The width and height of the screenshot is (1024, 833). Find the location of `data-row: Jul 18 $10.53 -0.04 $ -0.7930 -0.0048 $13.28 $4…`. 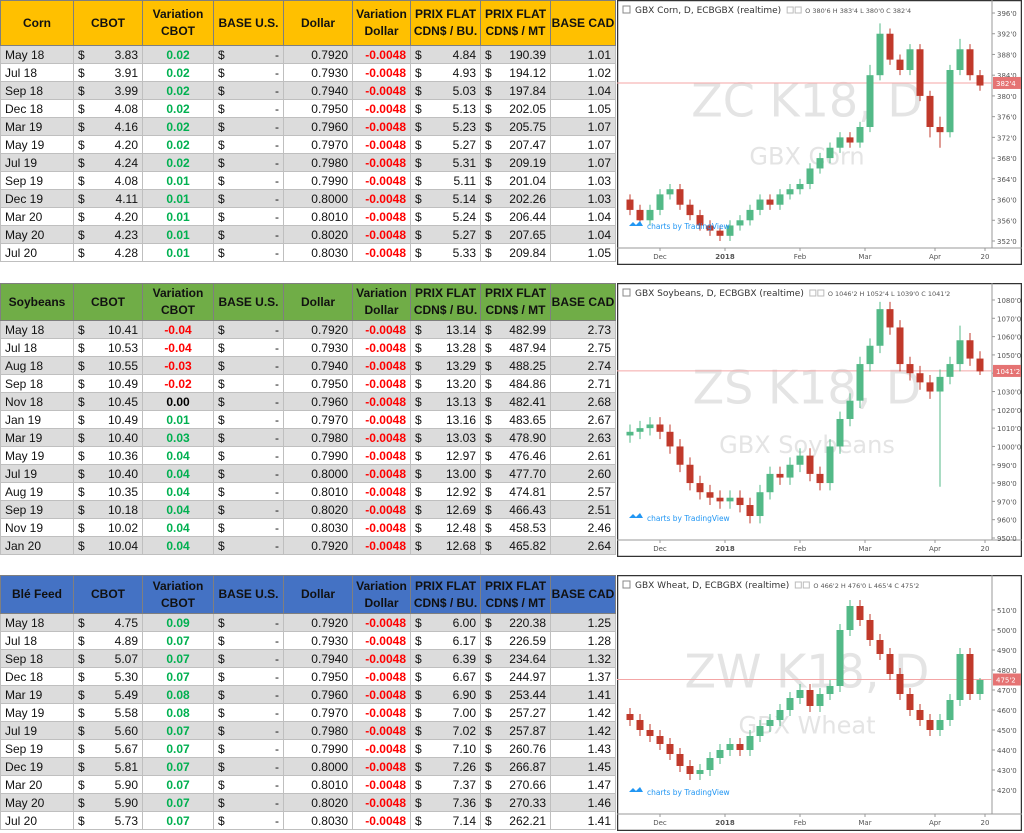

data-row: Jul 18 $10.53 -0.04 $ -0.7930 -0.0048 $13.28 $4… is located at coordinates (308, 347).